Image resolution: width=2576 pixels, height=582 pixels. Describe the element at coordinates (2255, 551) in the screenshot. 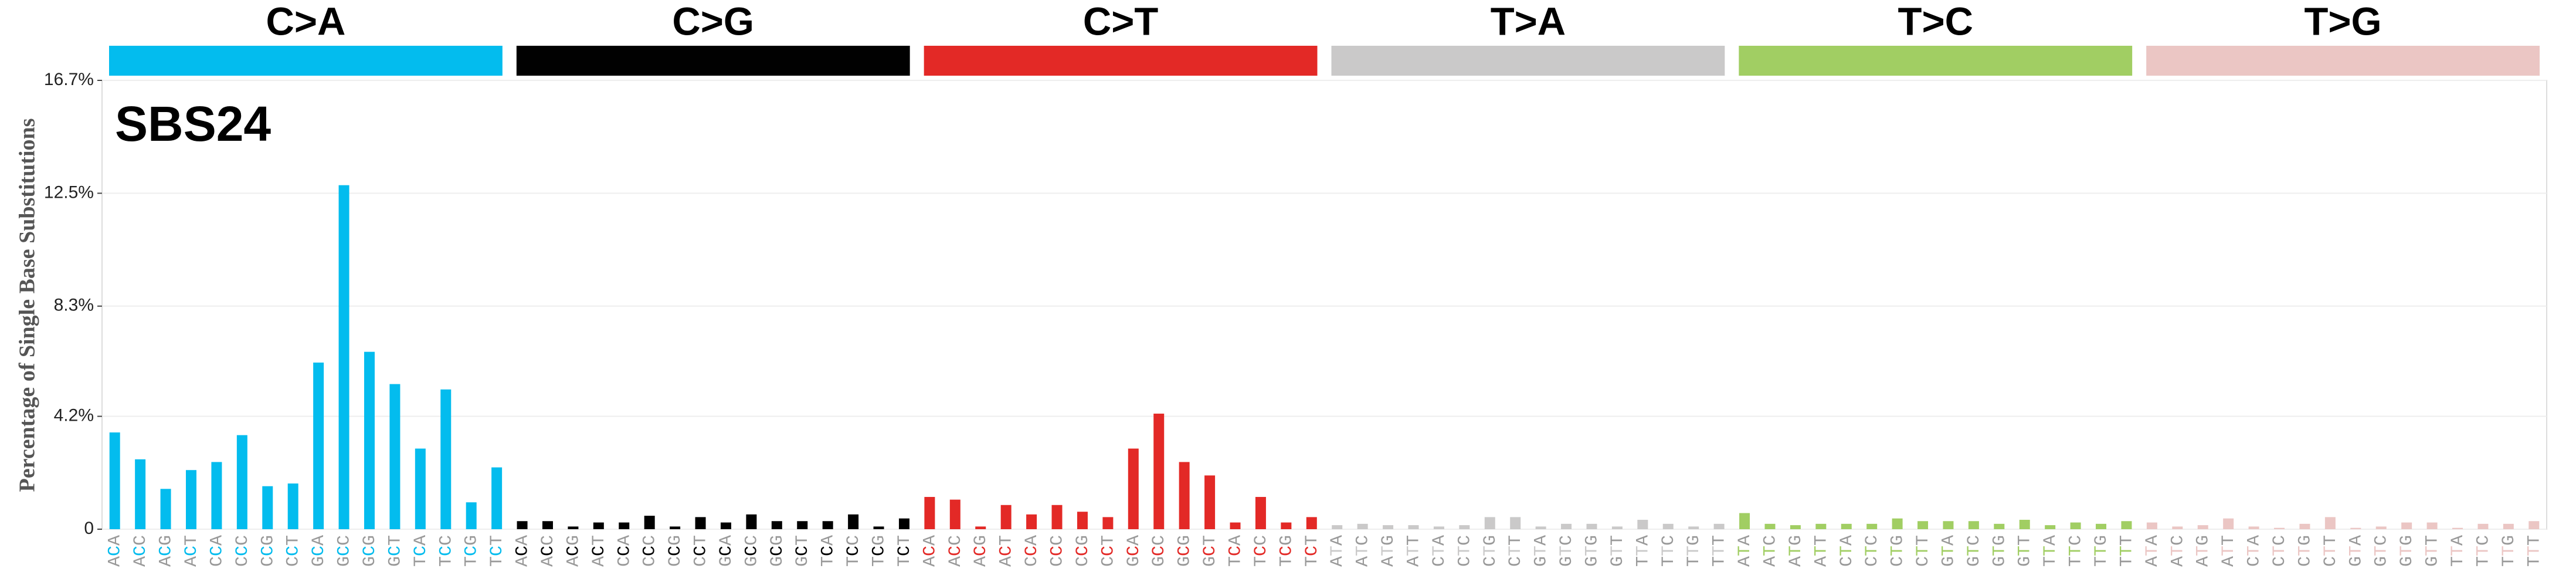

I see `x-tick-label: CTA` at that location.